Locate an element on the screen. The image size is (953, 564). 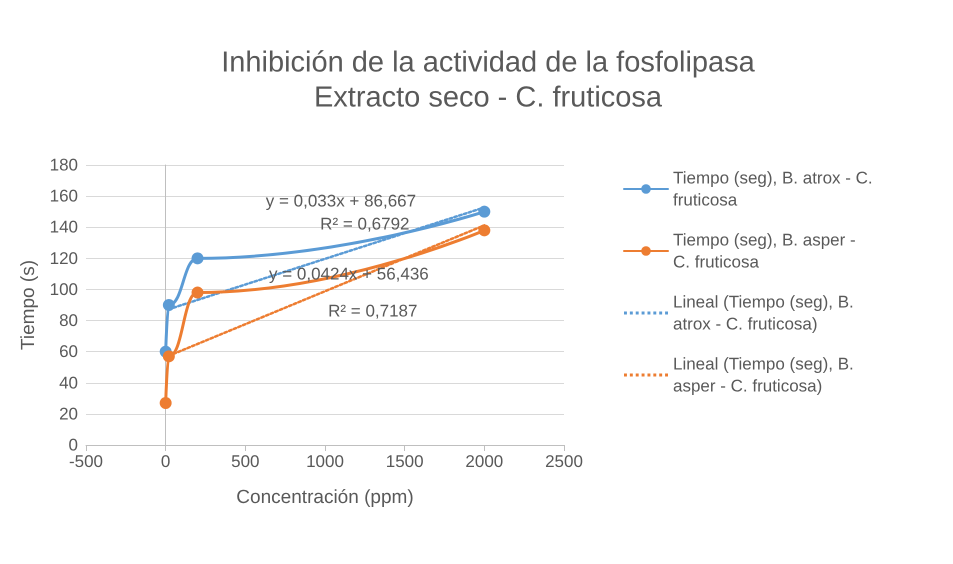
y-tick-label: 60 is located at coordinates (68, 352).